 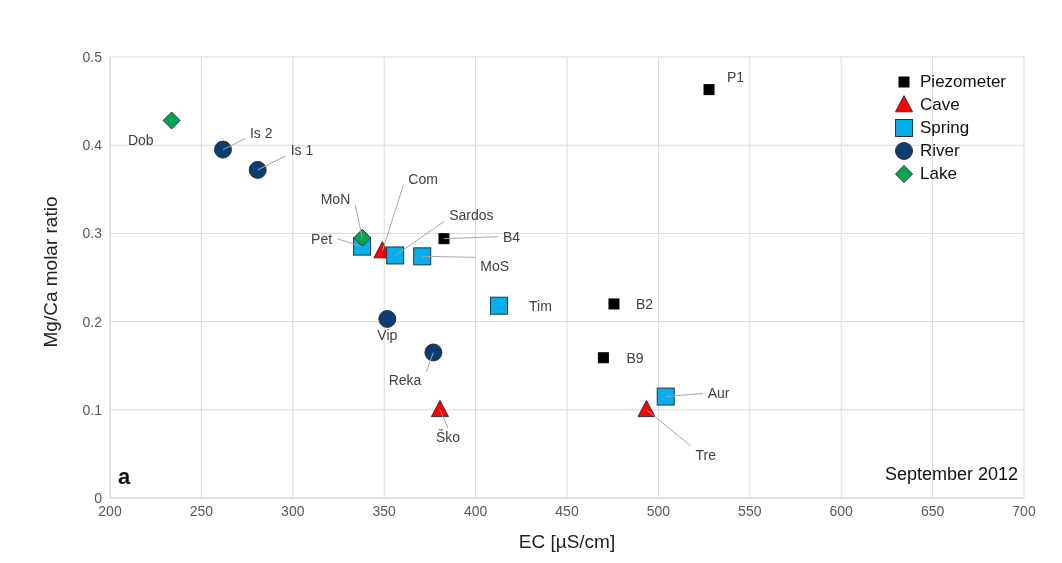 I want to click on annotation: Tim, so click(x=540, y=305).